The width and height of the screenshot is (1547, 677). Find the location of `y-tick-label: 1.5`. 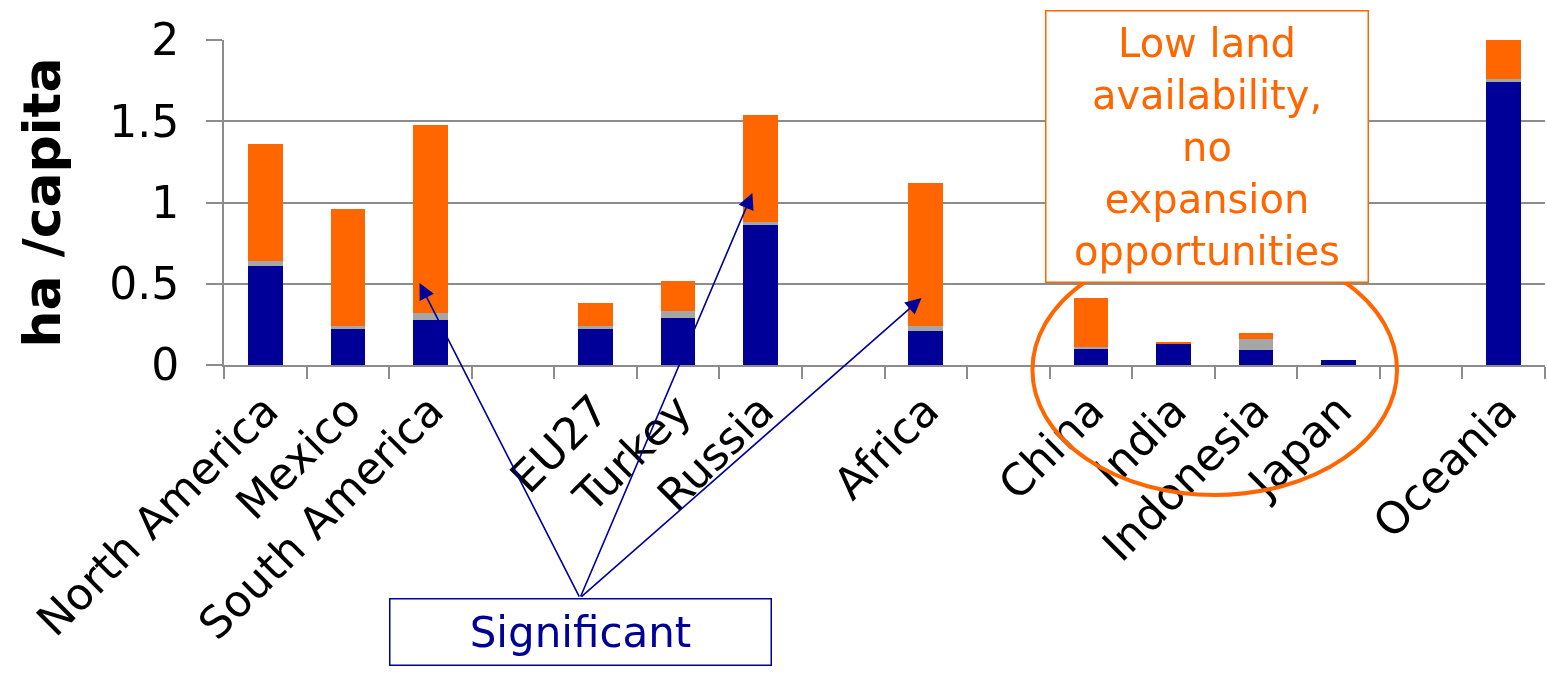

y-tick-label: 1.5 is located at coordinates (144, 121).